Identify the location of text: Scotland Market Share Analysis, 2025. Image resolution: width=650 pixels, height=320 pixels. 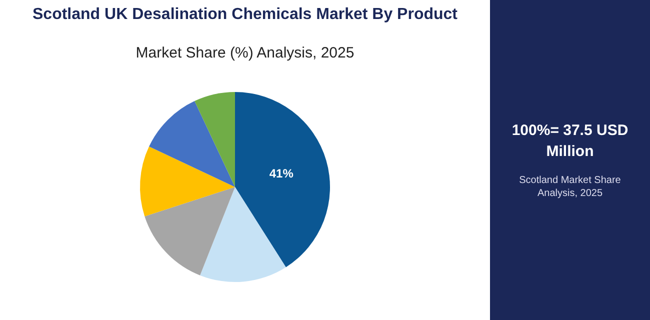
(570, 187).